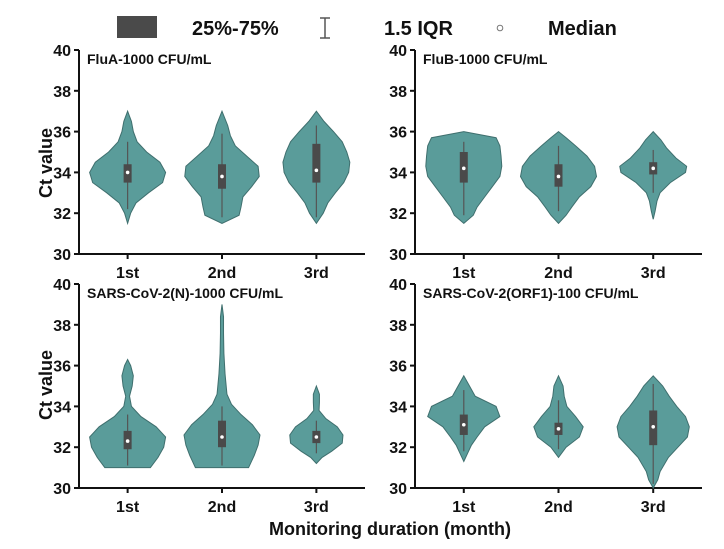 This screenshot has width=724, height=549. What do you see at coordinates (137, 27) in the screenshot?
I see `legend-box-swatch-icon` at bounding box center [137, 27].